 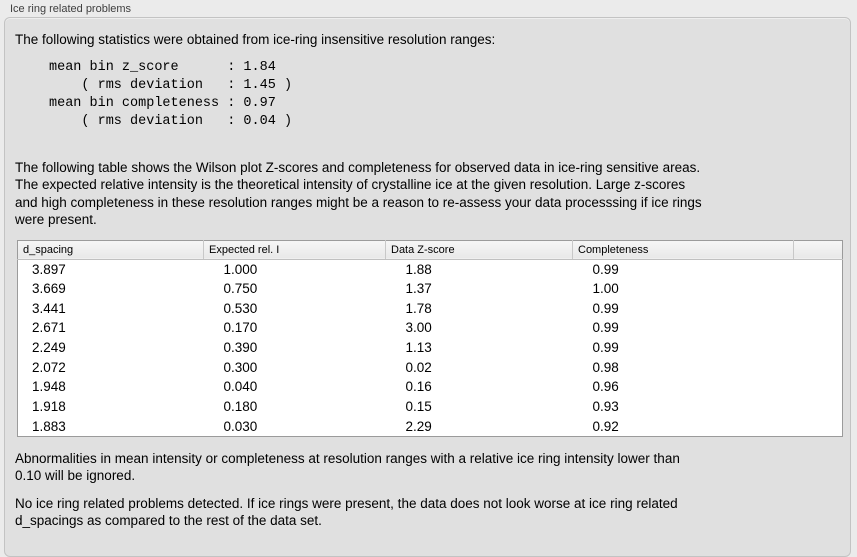 I want to click on table-cell: 0.02, so click(x=418, y=367).